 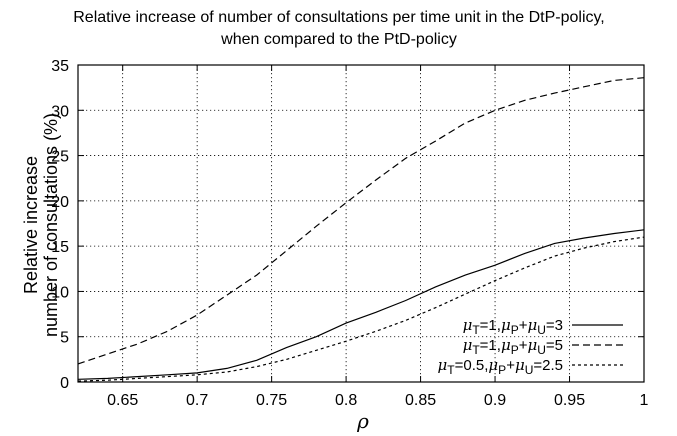 What do you see at coordinates (271, 400) in the screenshot?
I see `x-tick-label: 0.75` at bounding box center [271, 400].